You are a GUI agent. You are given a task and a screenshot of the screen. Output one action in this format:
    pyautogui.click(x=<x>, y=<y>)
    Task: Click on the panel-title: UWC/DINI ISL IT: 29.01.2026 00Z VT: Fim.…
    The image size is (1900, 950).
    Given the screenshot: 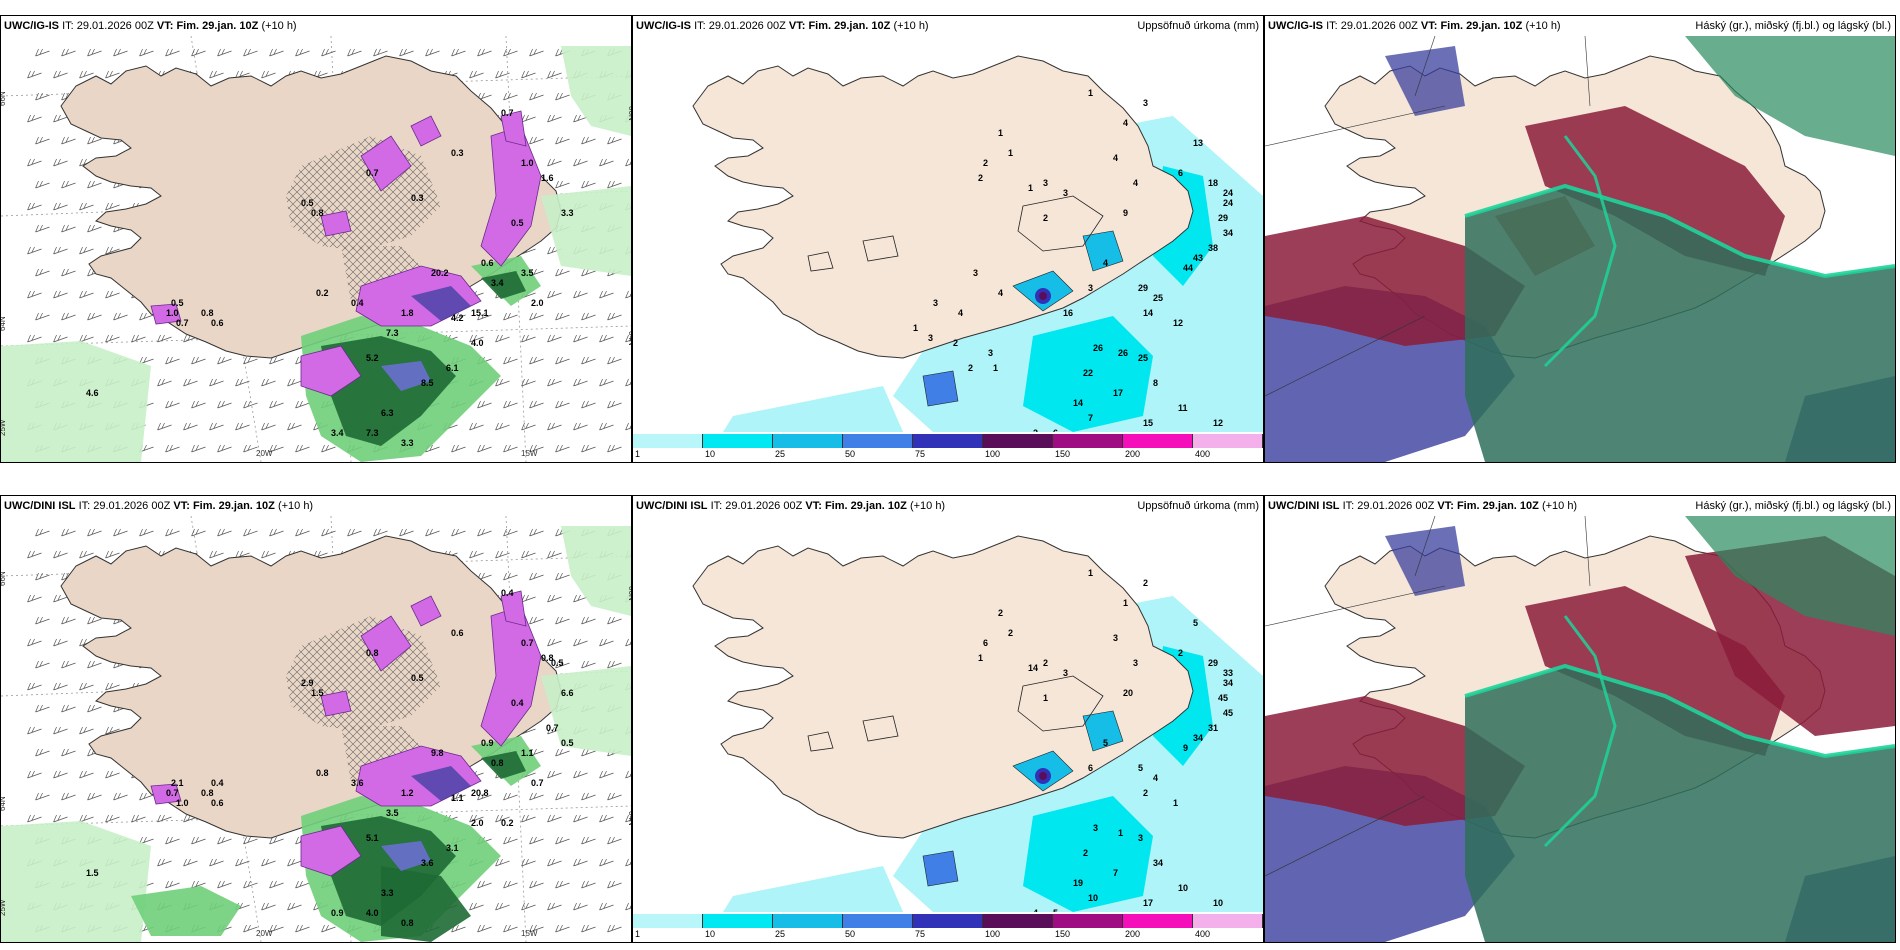 What is the action you would take?
    pyautogui.click(x=158, y=506)
    